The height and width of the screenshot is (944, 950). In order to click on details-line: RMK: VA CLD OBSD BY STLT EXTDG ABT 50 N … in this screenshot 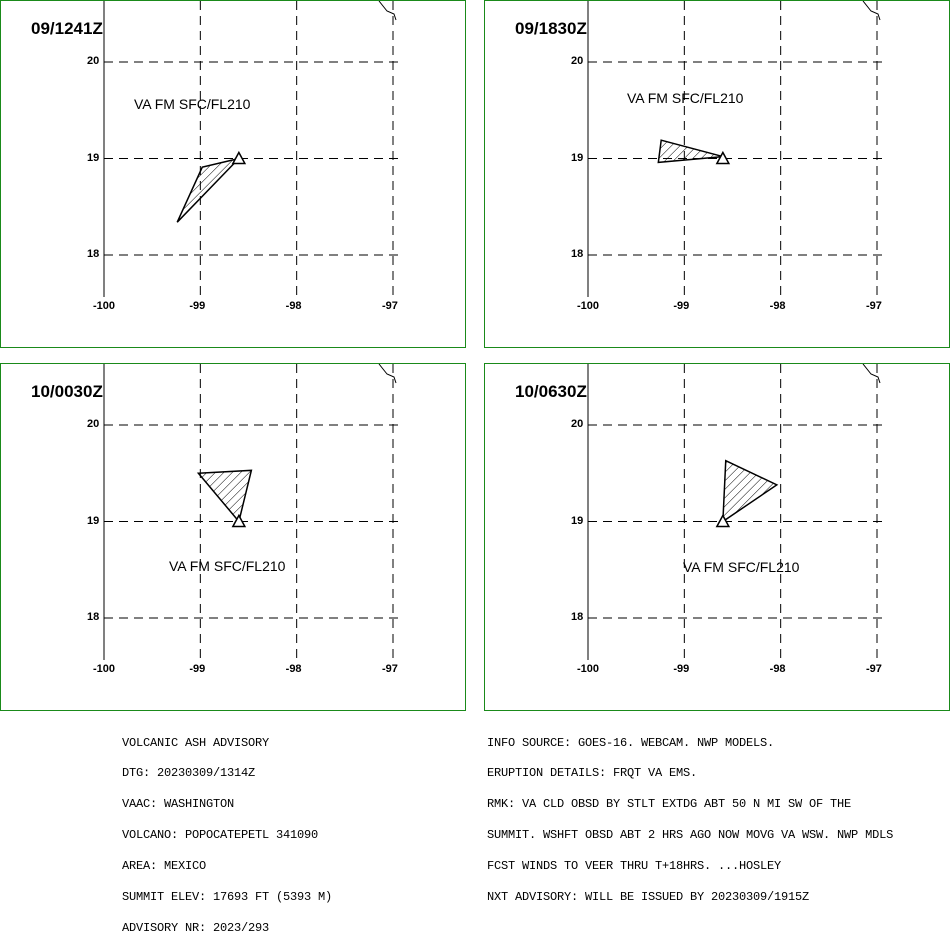, I will do `click(669, 804)`.